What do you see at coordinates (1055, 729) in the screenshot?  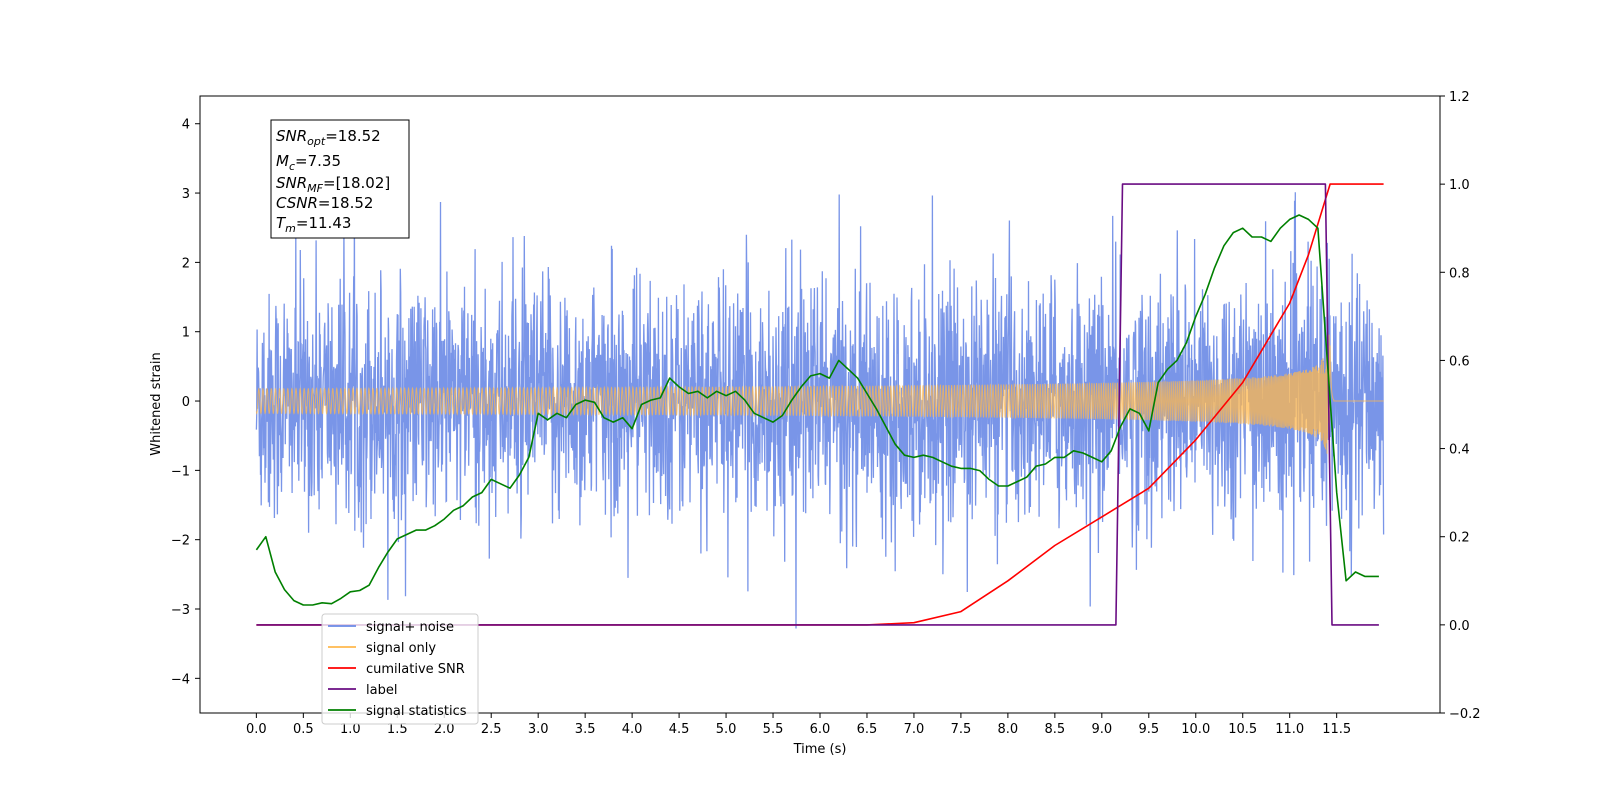 I see `x-tick-label: 8.5` at bounding box center [1055, 729].